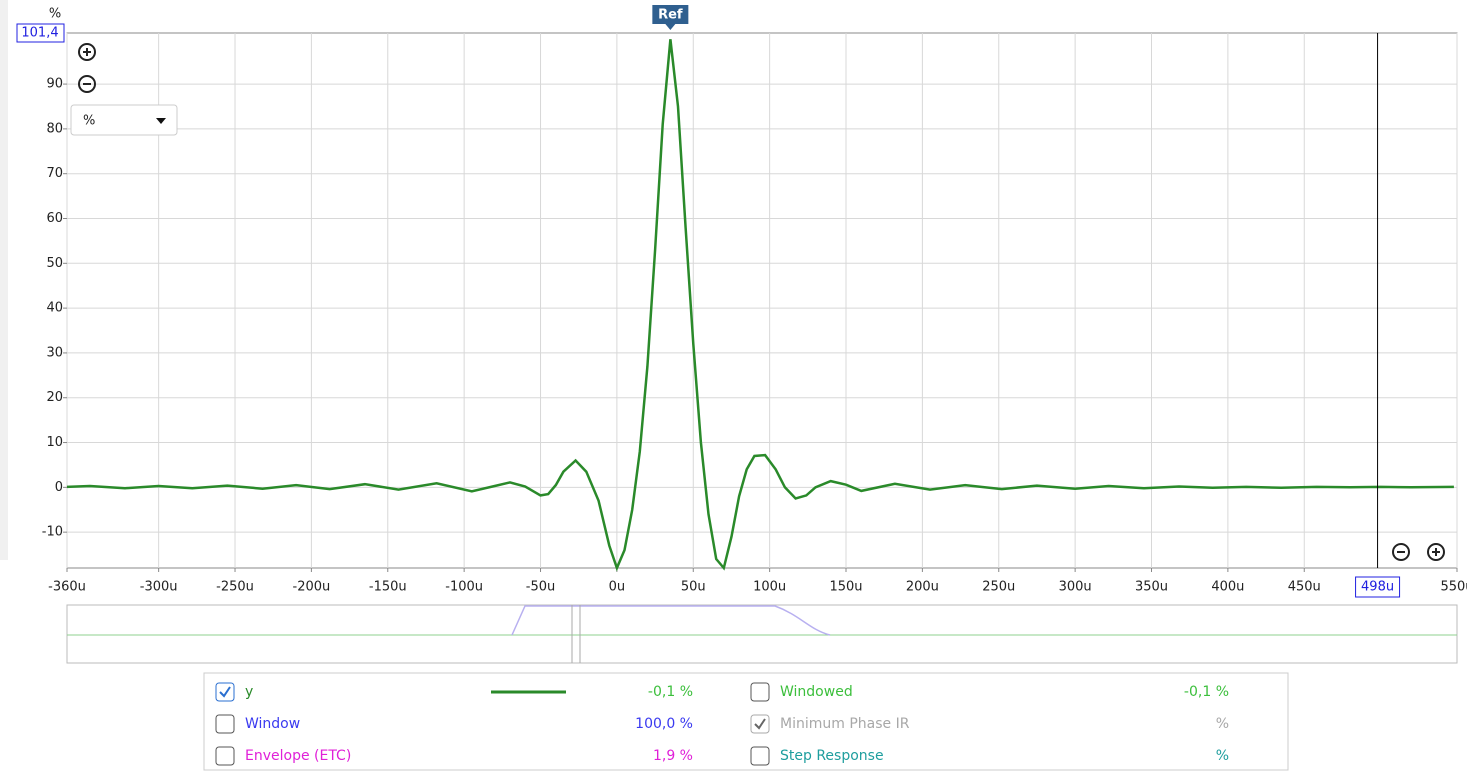 Image resolution: width=1467 pixels, height=773 pixels. Describe the element at coordinates (54, 84) in the screenshot. I see `y-tick-label: 90` at that location.